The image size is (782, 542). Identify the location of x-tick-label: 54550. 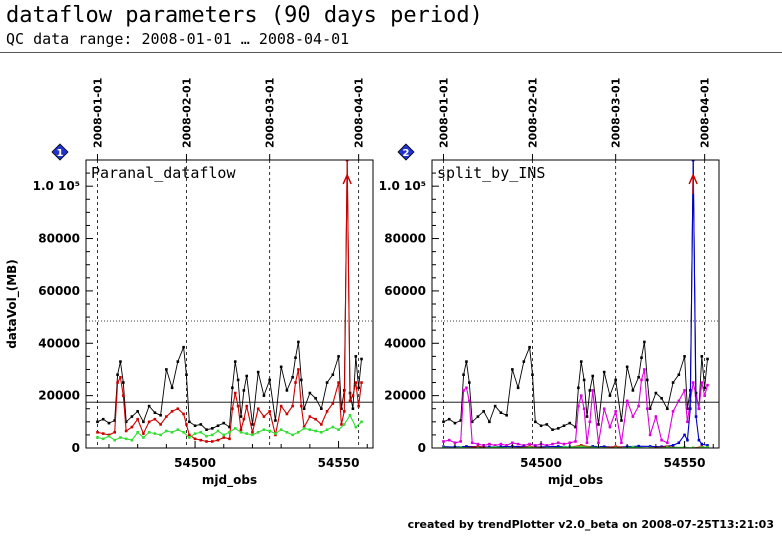
(685, 463).